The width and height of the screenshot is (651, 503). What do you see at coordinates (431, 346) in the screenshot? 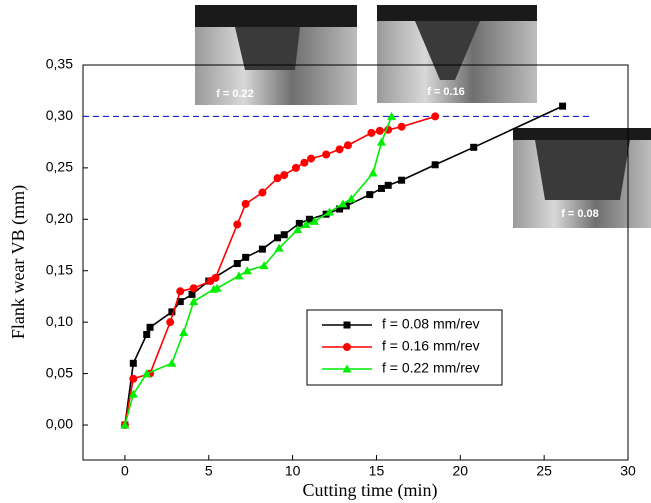
I see `legend-label: f = 0.16 mm/rev` at bounding box center [431, 346].